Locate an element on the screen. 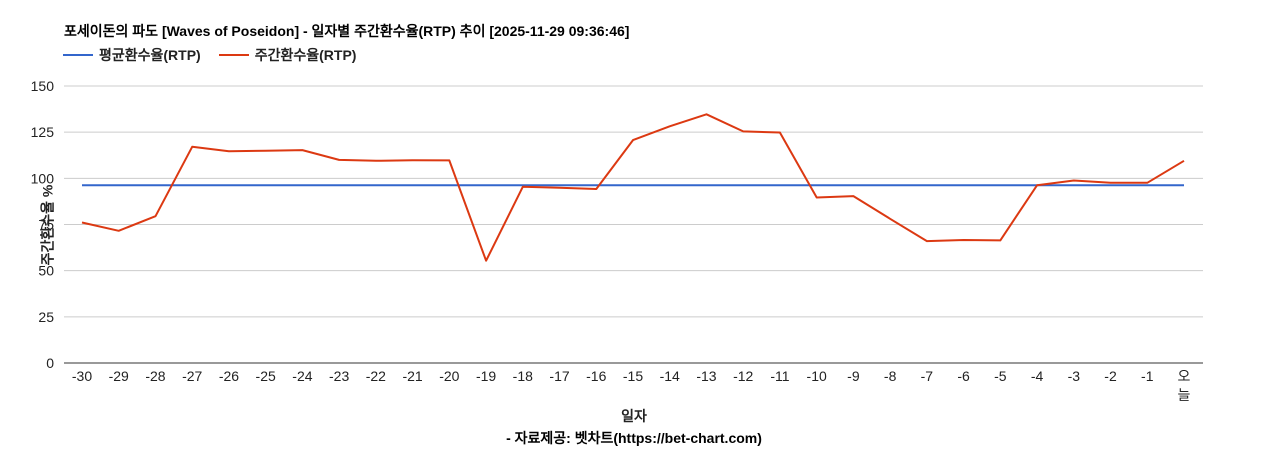  x-tick-label: -2 is located at coordinates (1110, 376).